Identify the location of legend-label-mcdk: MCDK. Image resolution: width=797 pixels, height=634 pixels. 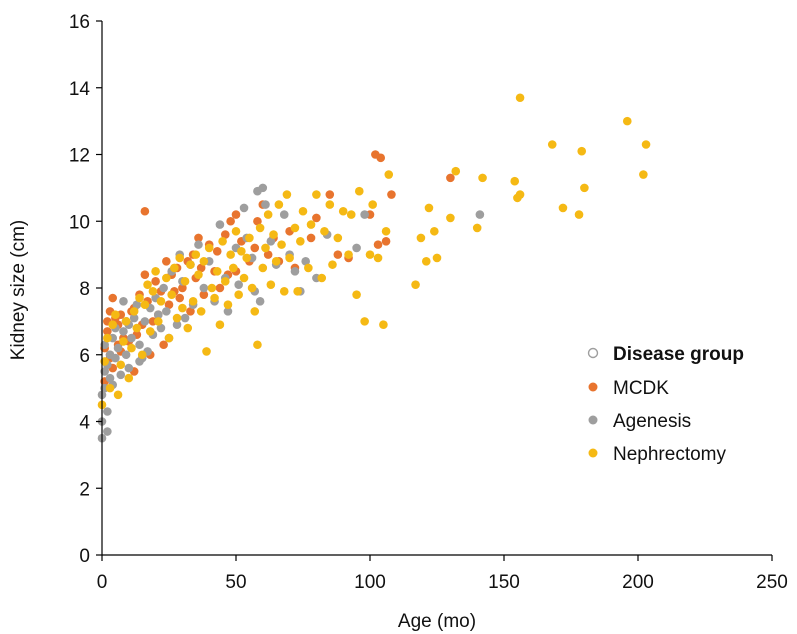
(641, 388).